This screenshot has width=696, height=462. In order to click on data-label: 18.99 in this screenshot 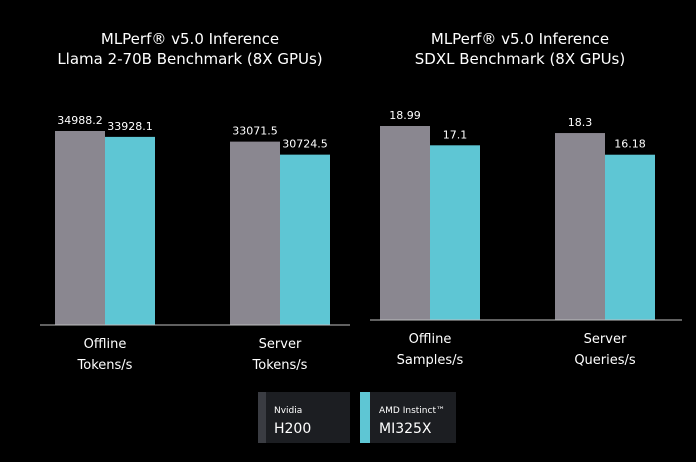, I will do `click(405, 115)`.